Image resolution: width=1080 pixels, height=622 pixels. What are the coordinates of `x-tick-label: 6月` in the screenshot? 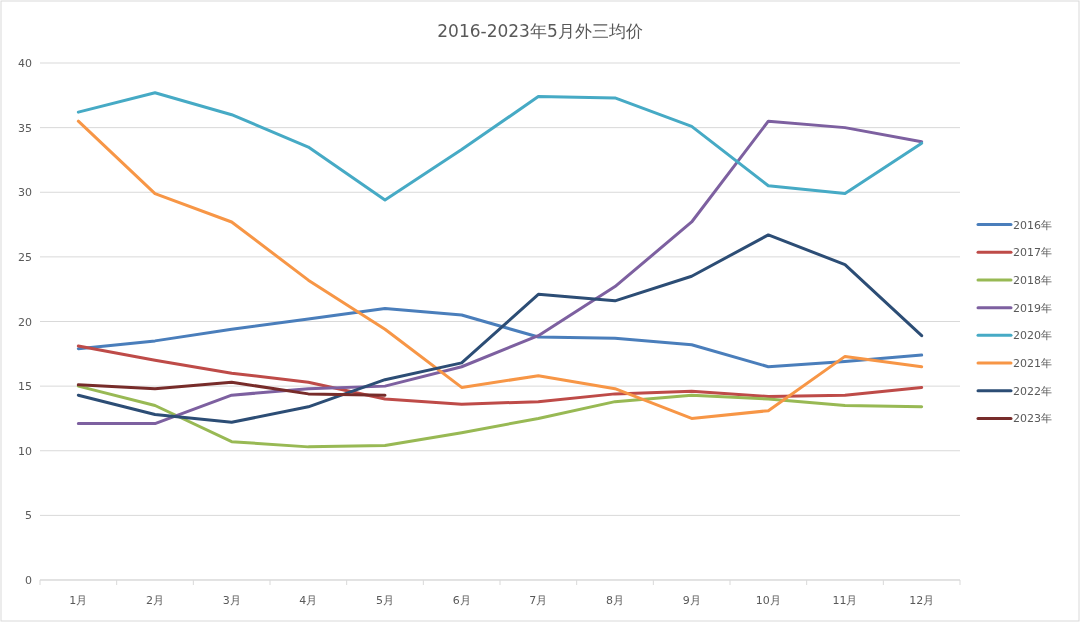 It's located at (461, 600).